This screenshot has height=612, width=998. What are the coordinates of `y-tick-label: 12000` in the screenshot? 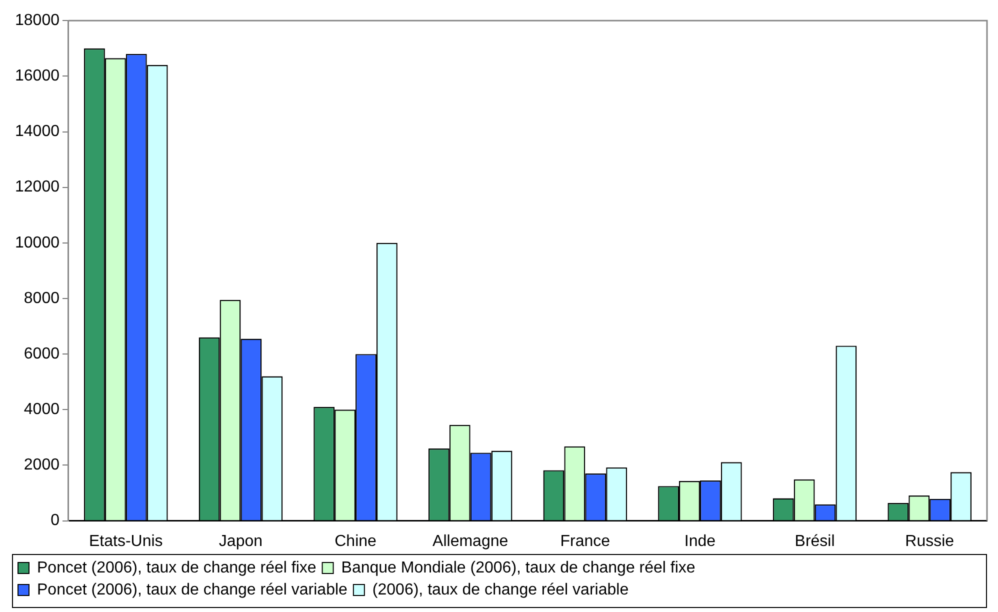 It's located at (37, 187).